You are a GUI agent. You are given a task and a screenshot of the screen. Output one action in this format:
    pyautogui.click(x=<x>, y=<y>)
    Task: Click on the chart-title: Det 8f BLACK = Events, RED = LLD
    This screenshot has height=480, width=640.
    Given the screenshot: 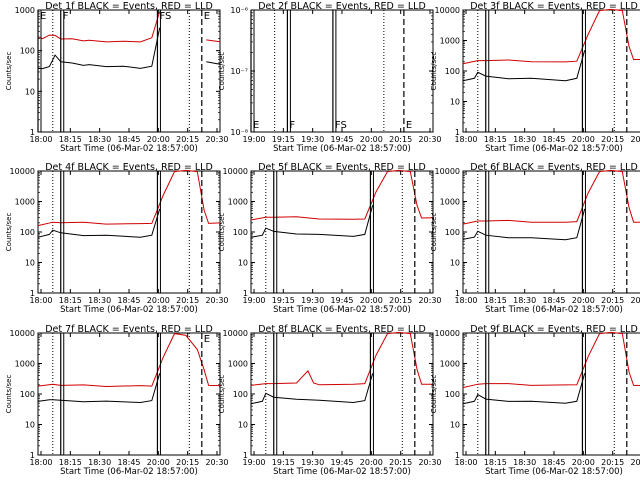 What is the action you would take?
    pyautogui.click(x=342, y=329)
    